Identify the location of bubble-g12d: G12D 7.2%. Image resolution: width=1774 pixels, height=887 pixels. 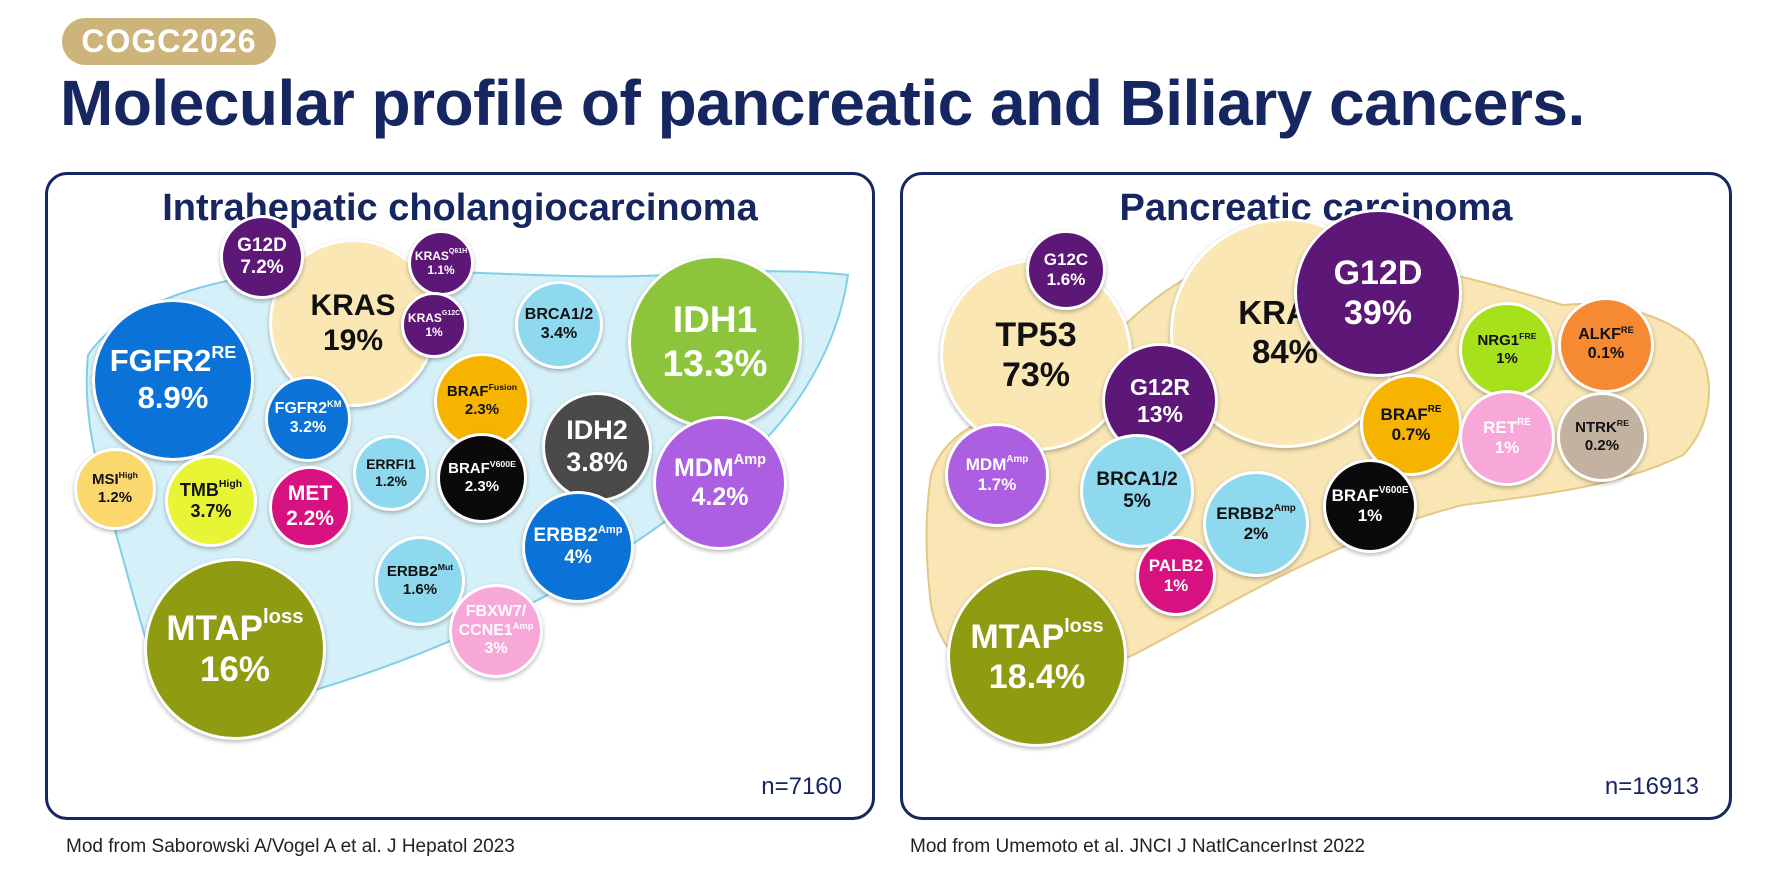
(262, 257).